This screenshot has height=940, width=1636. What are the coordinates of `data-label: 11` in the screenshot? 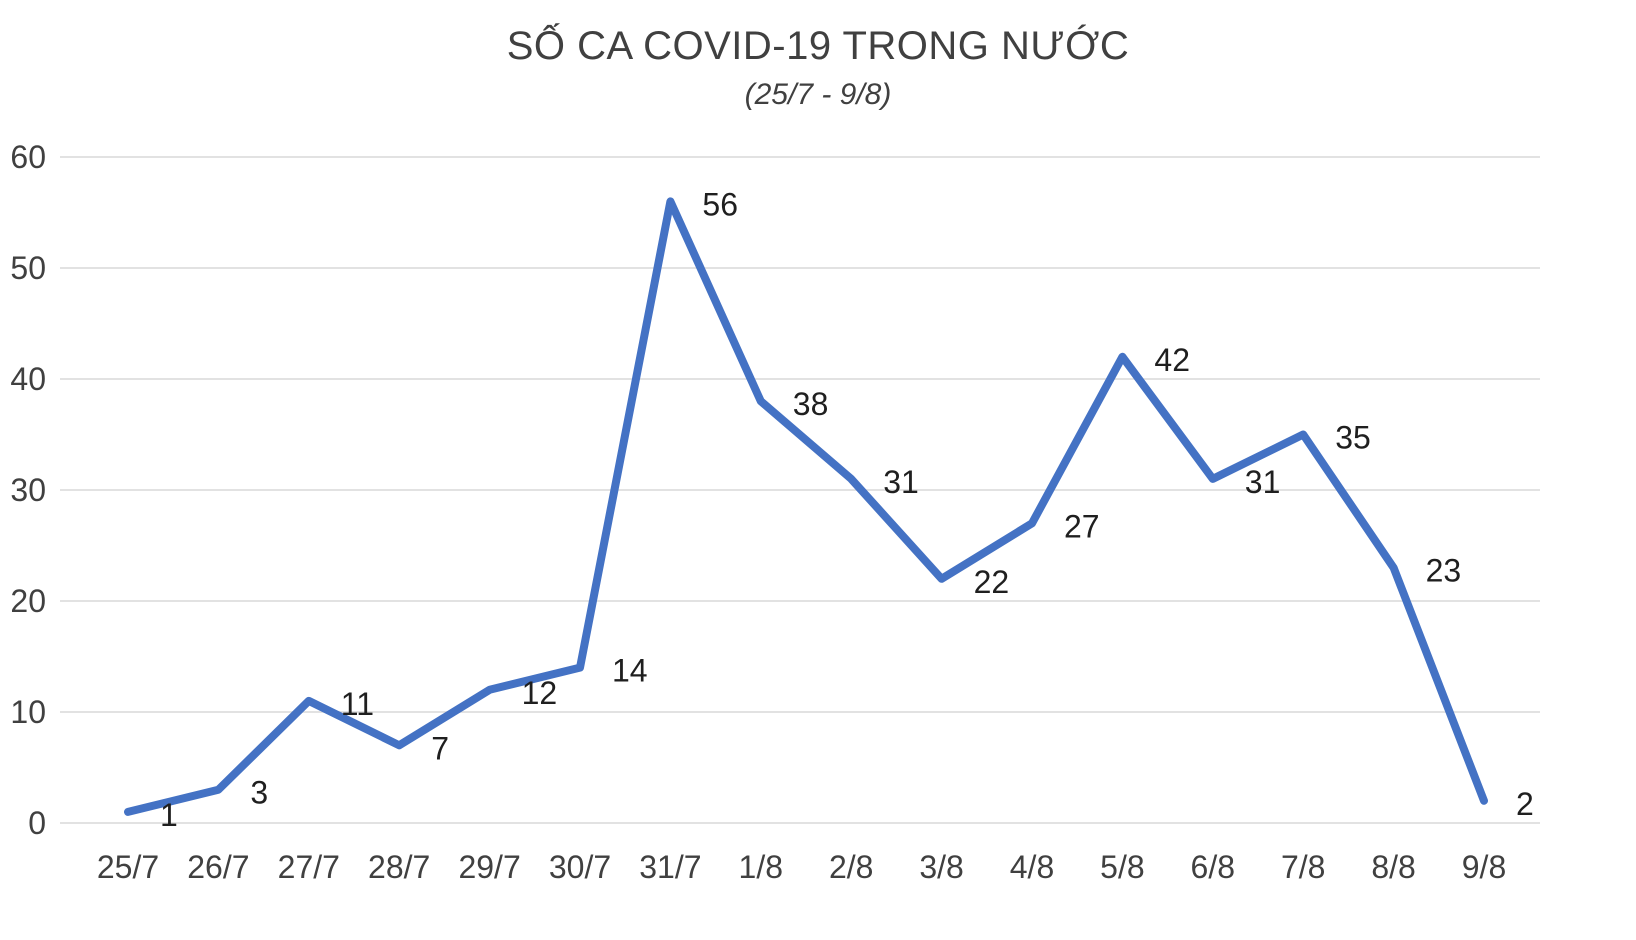 It's located at (357, 704).